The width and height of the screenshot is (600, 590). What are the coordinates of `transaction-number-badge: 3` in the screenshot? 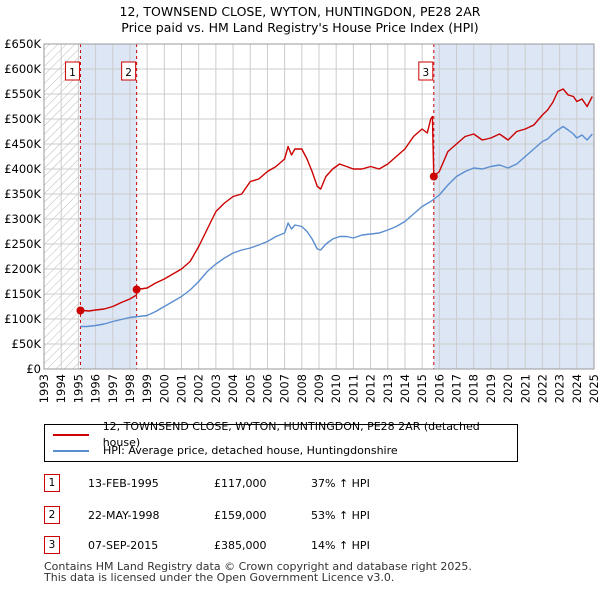 It's located at (52, 545).